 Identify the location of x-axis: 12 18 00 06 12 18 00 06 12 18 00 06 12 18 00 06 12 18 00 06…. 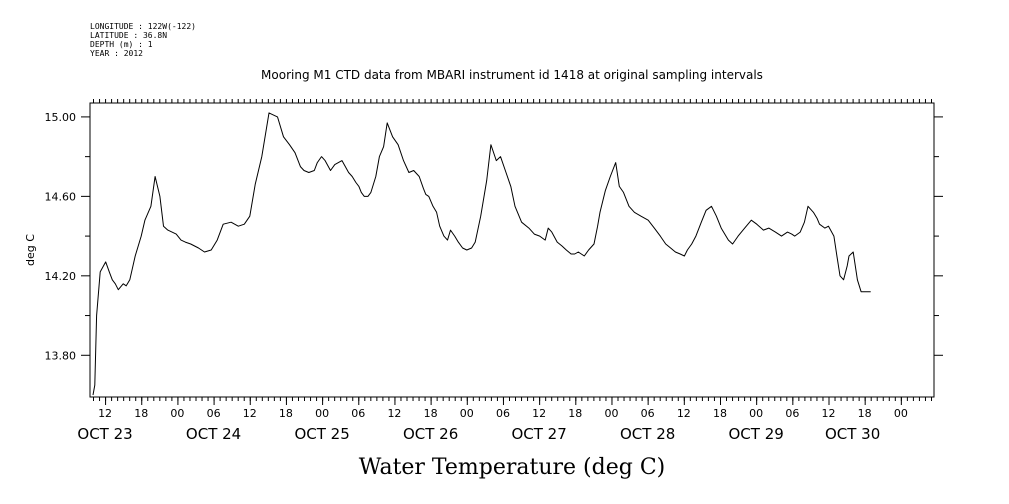
(492, 420).